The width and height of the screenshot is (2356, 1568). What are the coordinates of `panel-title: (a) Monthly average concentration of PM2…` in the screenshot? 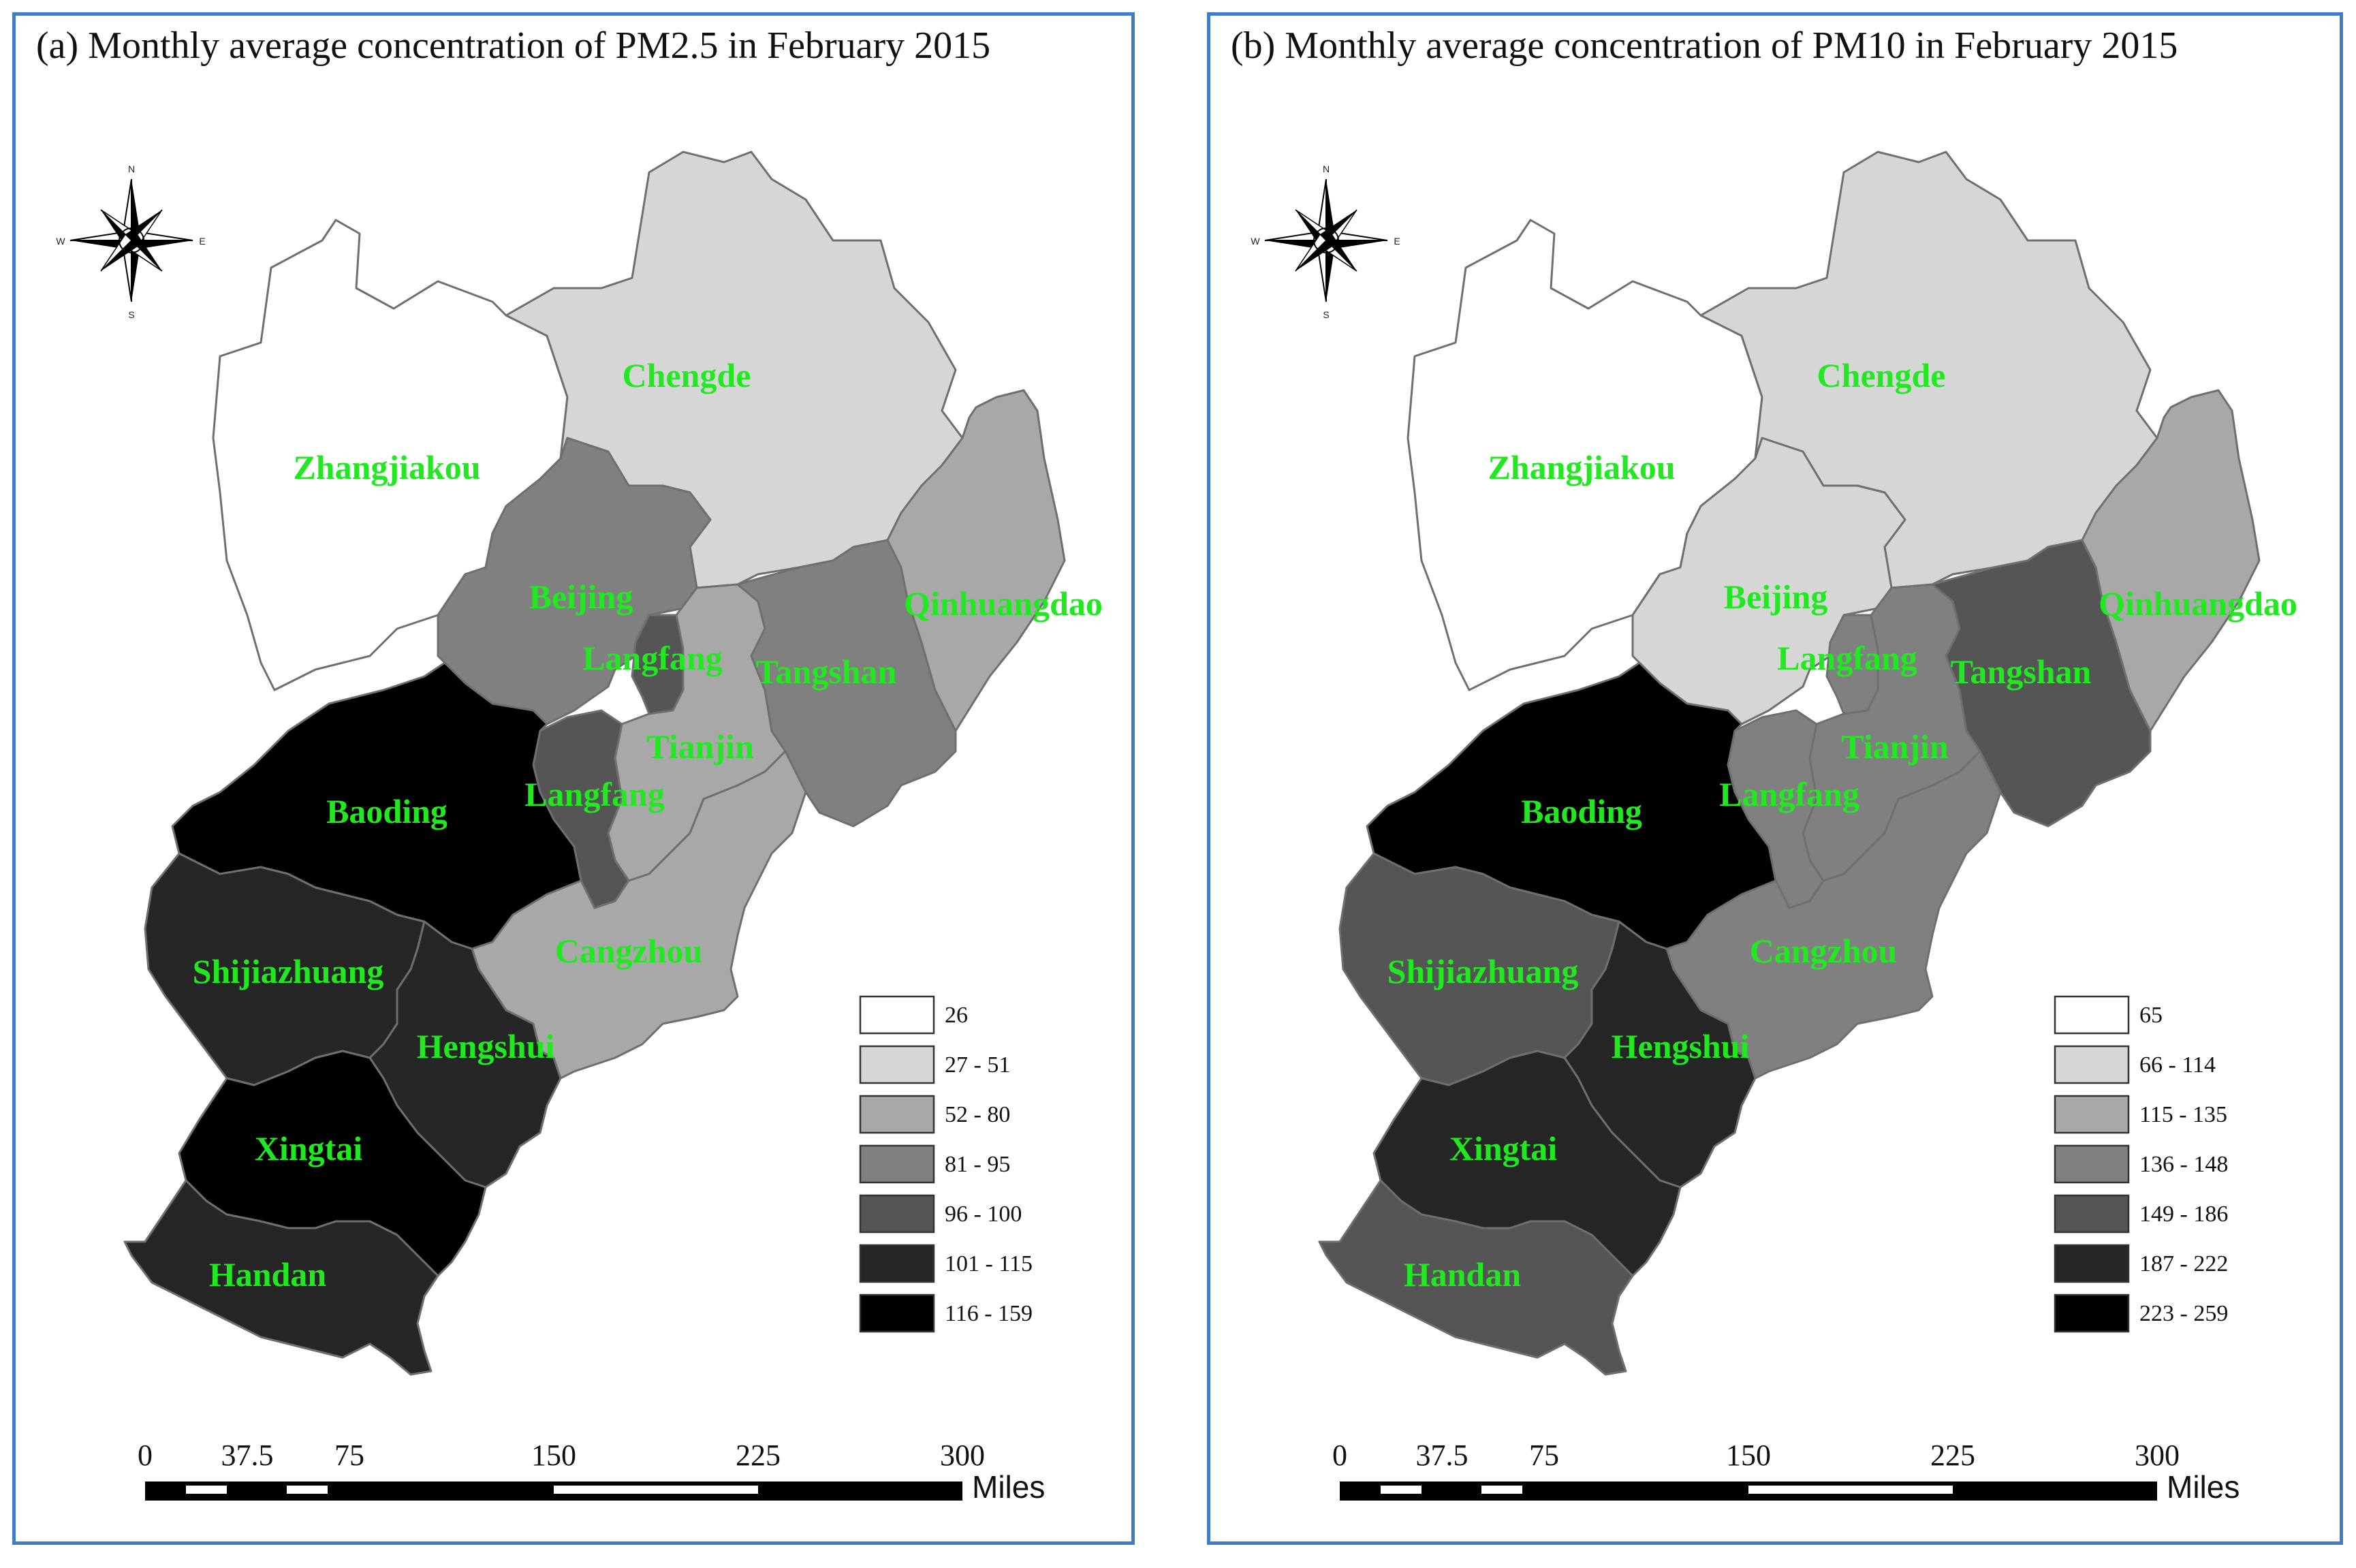 It's located at (513, 46).